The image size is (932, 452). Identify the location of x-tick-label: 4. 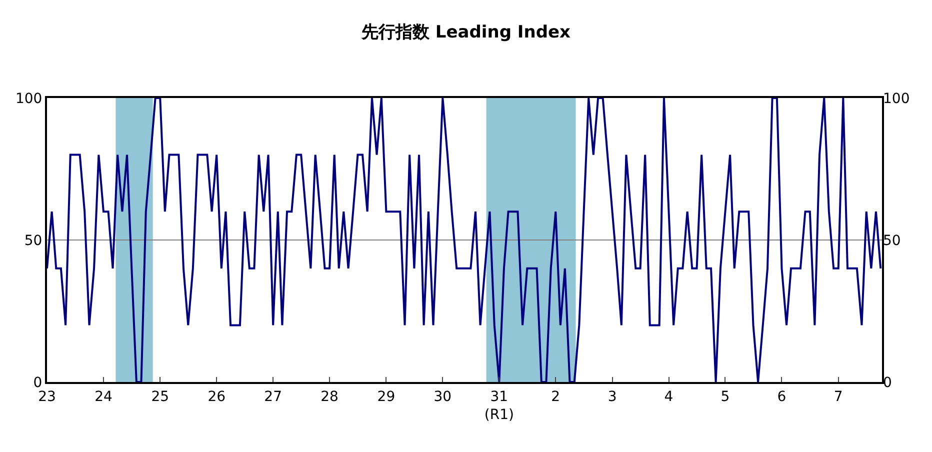
(669, 396).